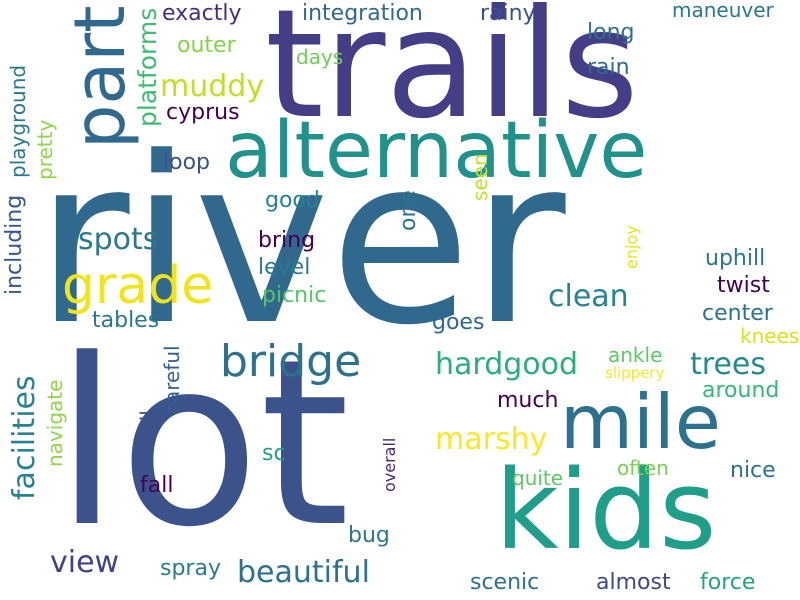 This screenshot has height=600, width=800. I want to click on word: almost, so click(633, 582).